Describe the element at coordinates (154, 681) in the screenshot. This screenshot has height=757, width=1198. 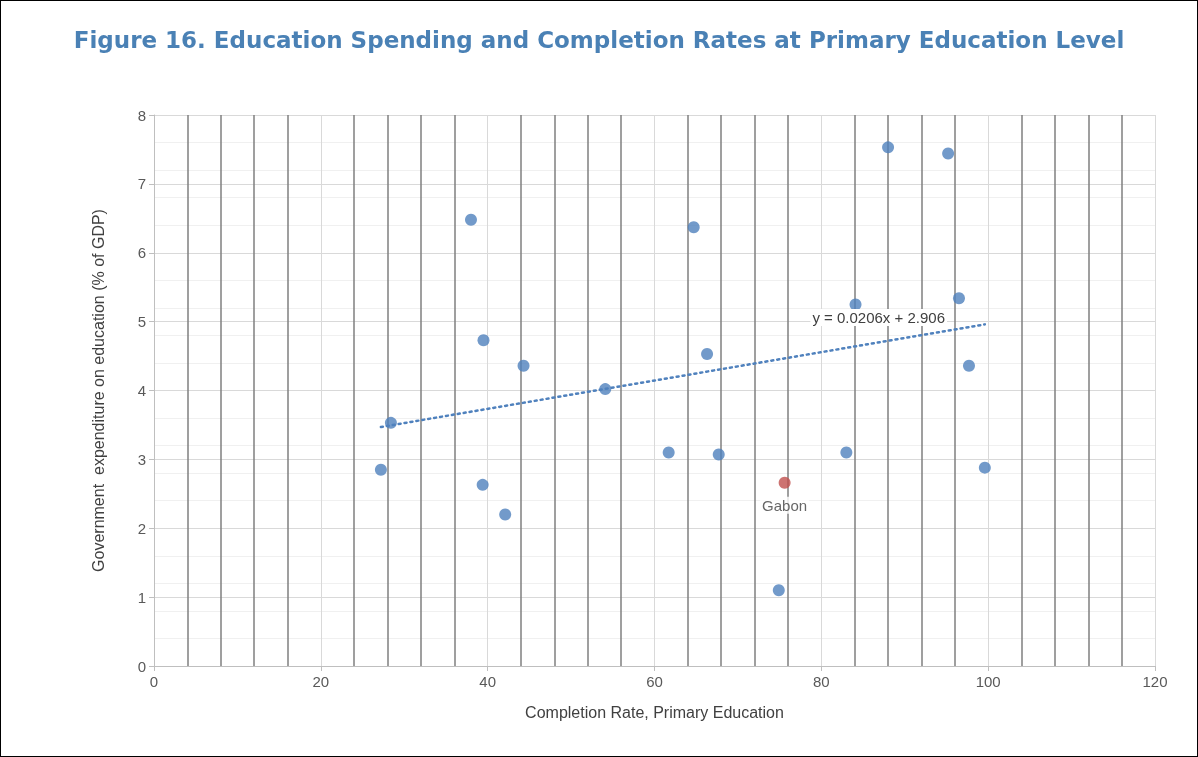
I see `x-tick-label: 0` at that location.